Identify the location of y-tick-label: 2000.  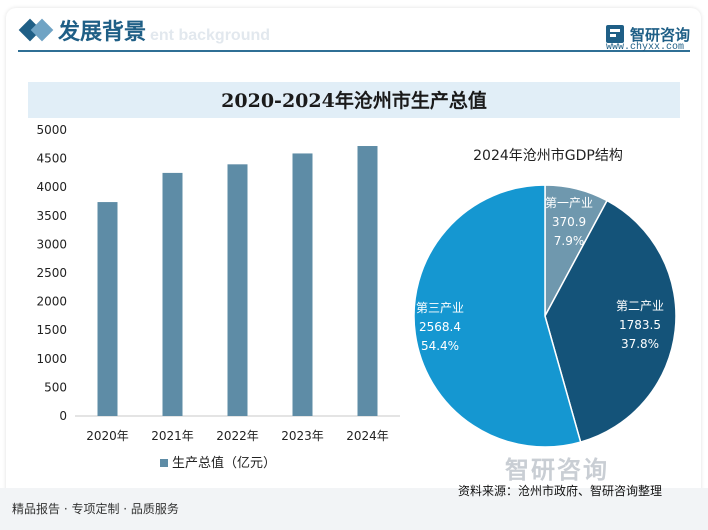
(51, 302).